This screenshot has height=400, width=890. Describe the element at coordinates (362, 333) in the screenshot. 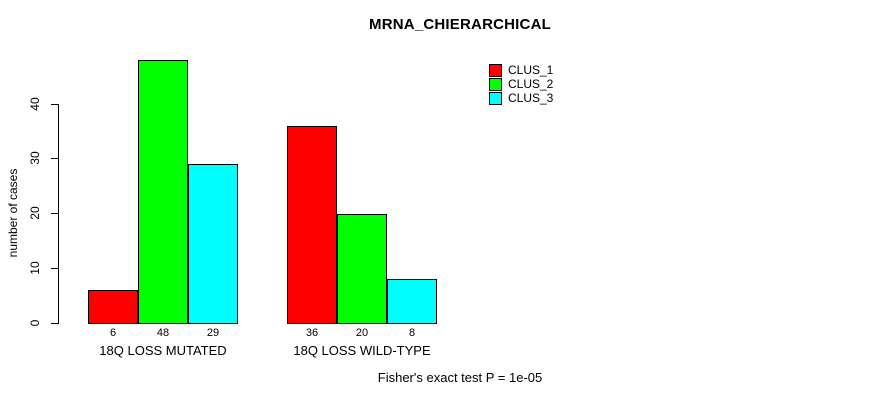

I see `bar-value-label: 20` at that location.